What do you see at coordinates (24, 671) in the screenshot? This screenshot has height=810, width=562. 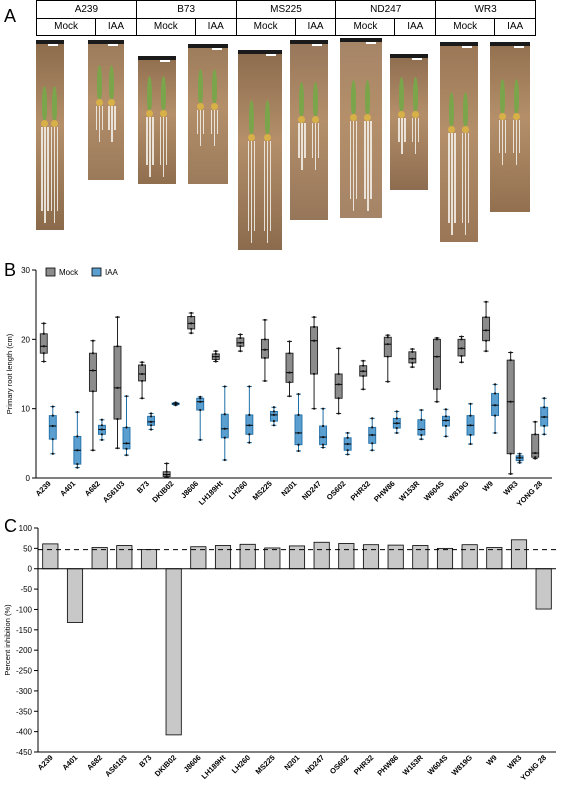 I see `y-tick-label: -250` at bounding box center [24, 671].